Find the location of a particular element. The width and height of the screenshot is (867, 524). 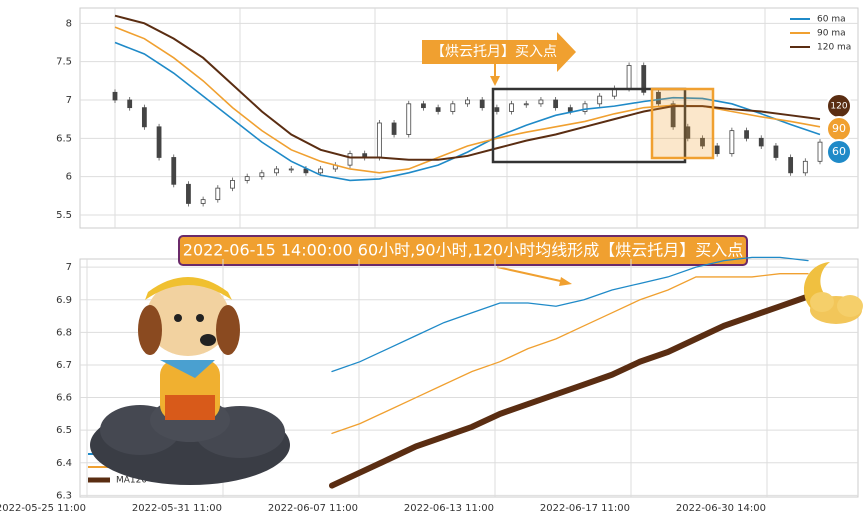

y-tick-label: 6.4 is located at coordinates (64, 463).